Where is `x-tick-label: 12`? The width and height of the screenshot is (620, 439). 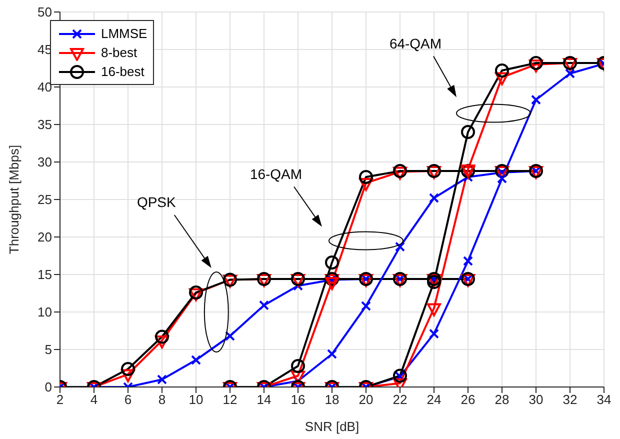 x-tick-label: 12 is located at coordinates (230, 400).